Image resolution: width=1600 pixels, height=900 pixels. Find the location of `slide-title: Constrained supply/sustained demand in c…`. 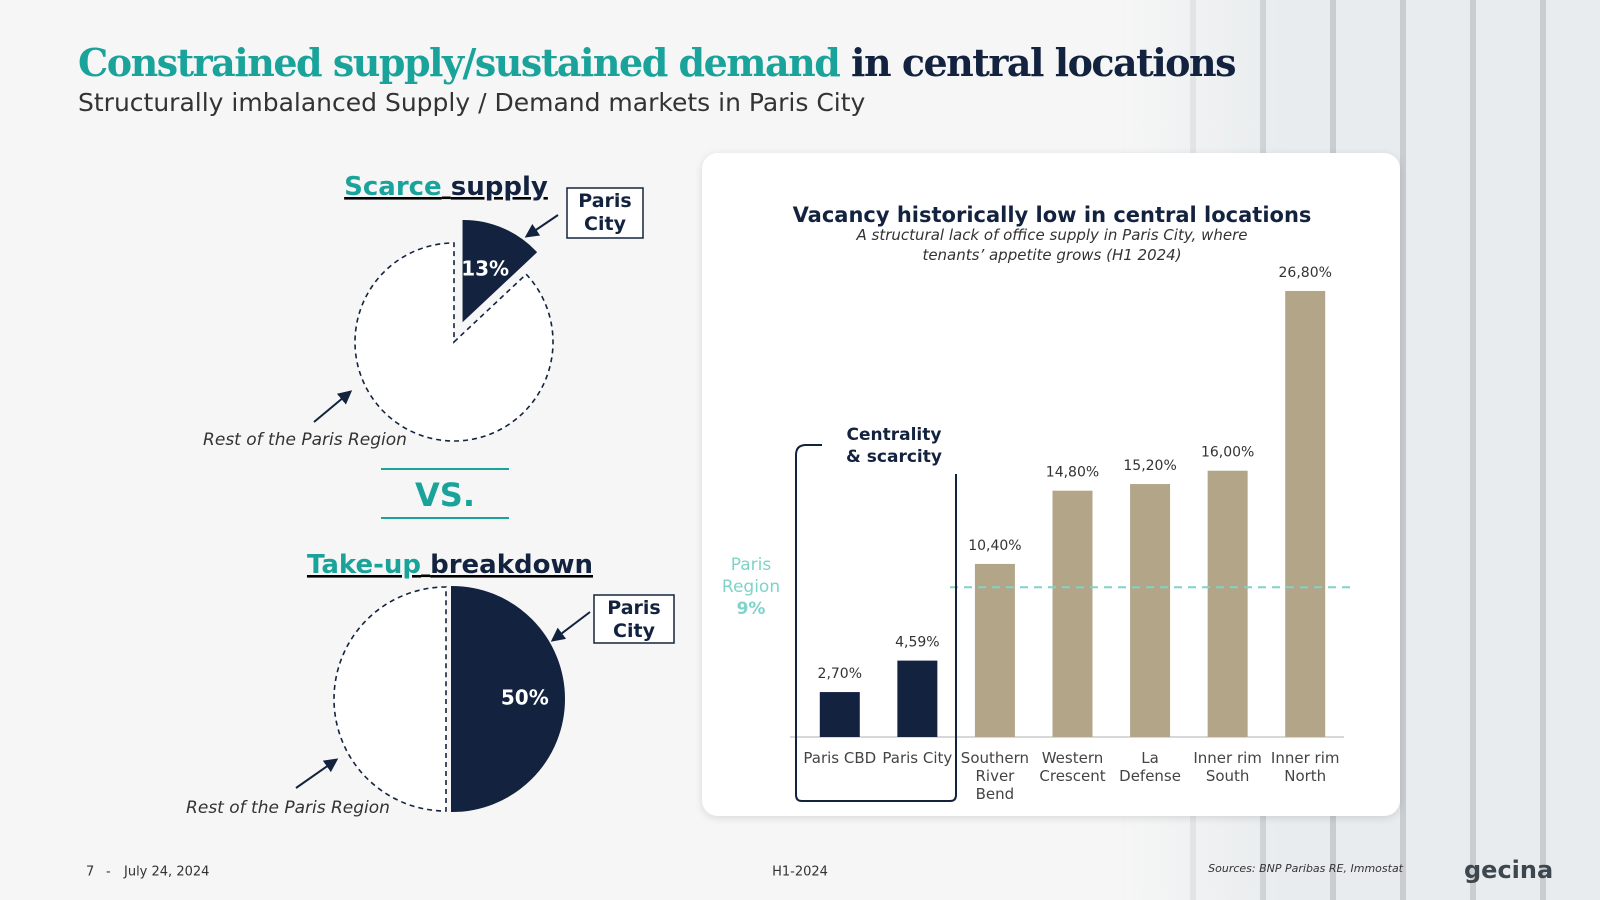

slide-title: Constrained supply/sustained demand in c… is located at coordinates (656, 62).